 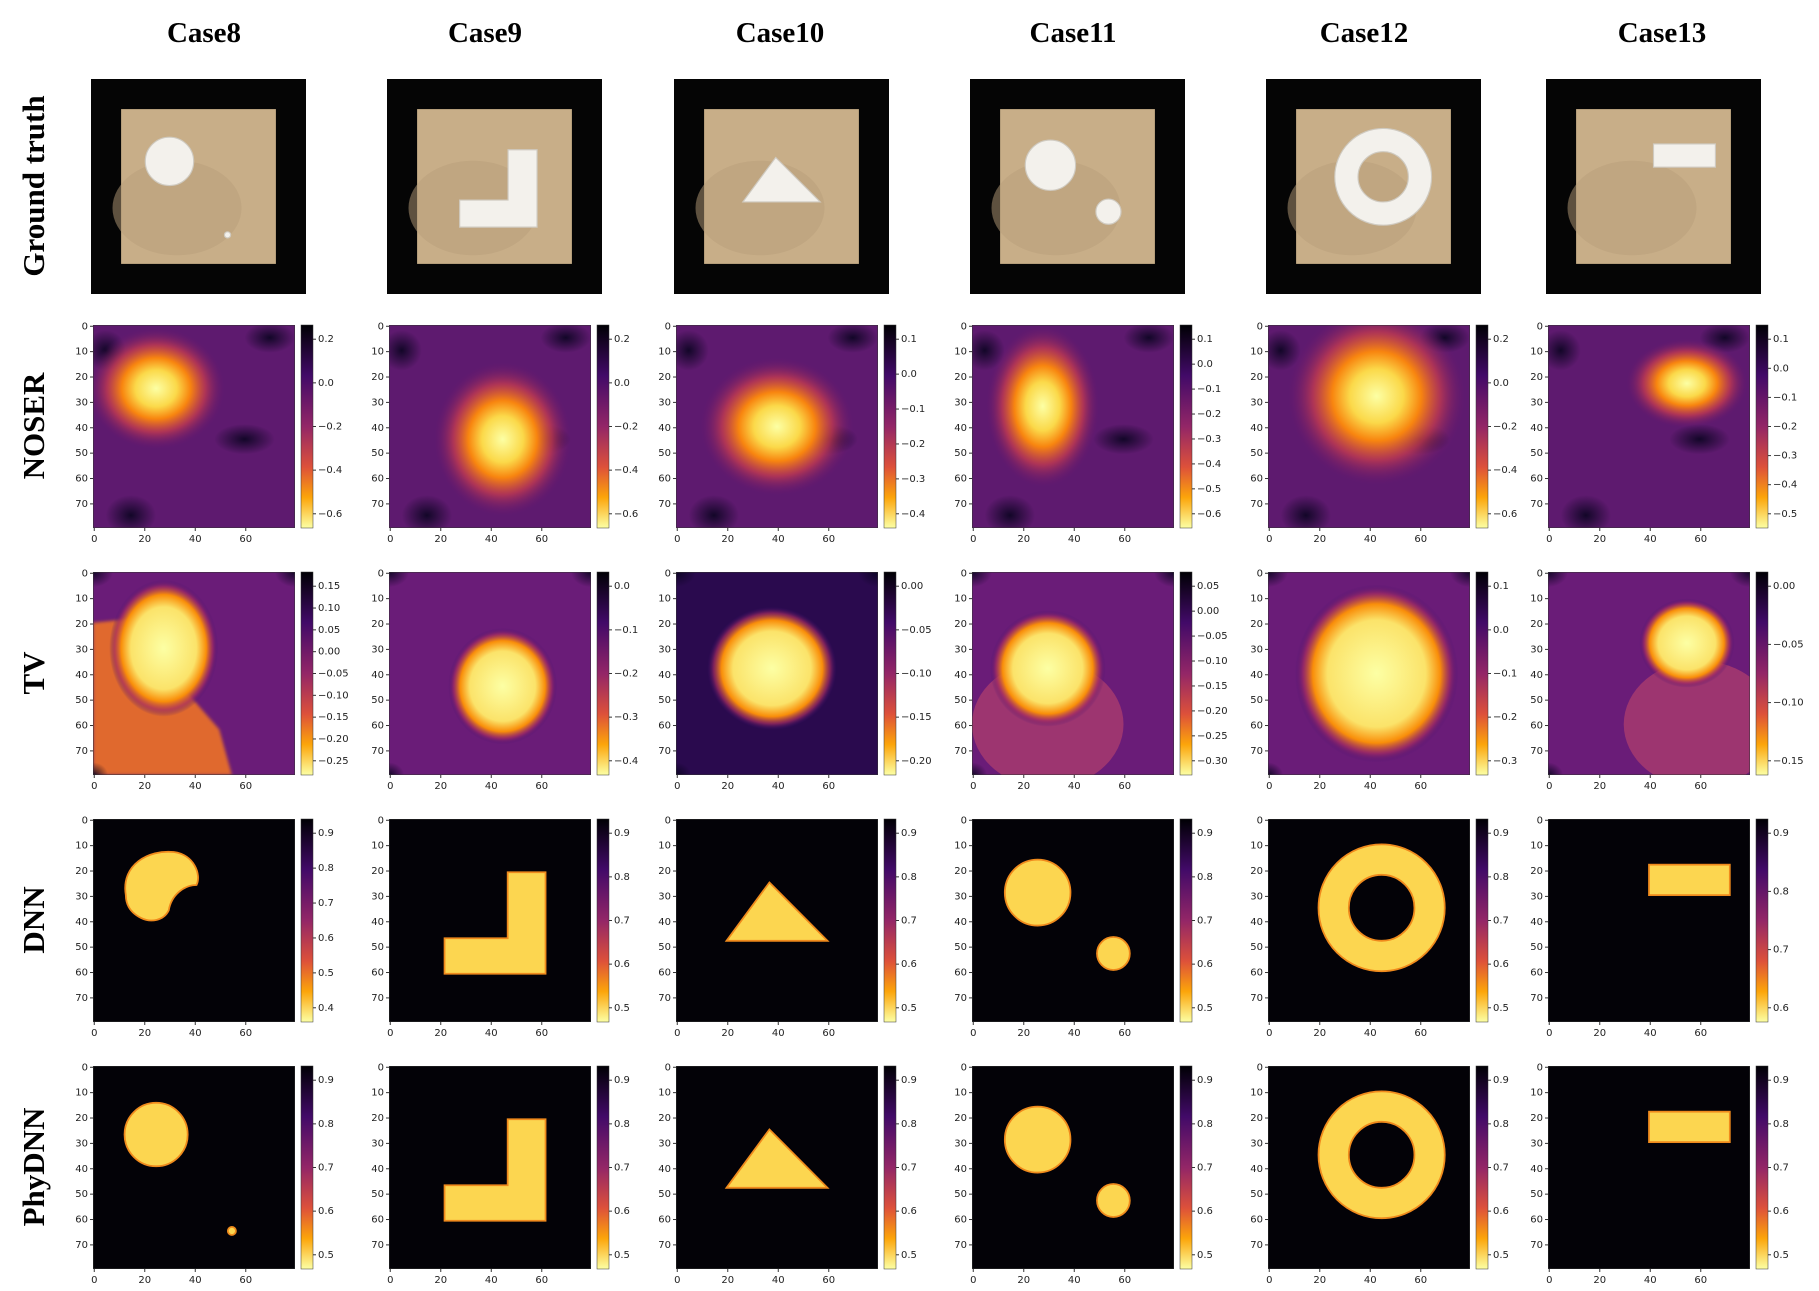 What do you see at coordinates (1505, 674) in the screenshot?
I see `colorbar-tick-label: −0.1` at bounding box center [1505, 674].